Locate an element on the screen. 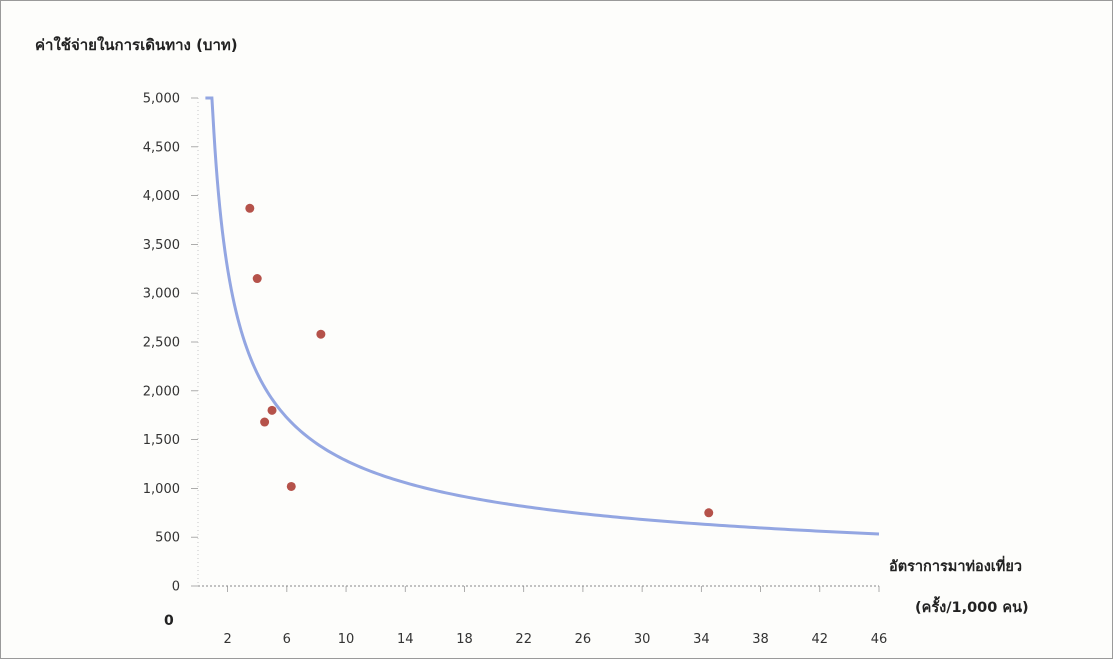 Image resolution: width=1113 pixels, height=659 pixels. chart-title: ค่าใช้จ่ายในการเดินทาง (บาท) is located at coordinates (136, 45).